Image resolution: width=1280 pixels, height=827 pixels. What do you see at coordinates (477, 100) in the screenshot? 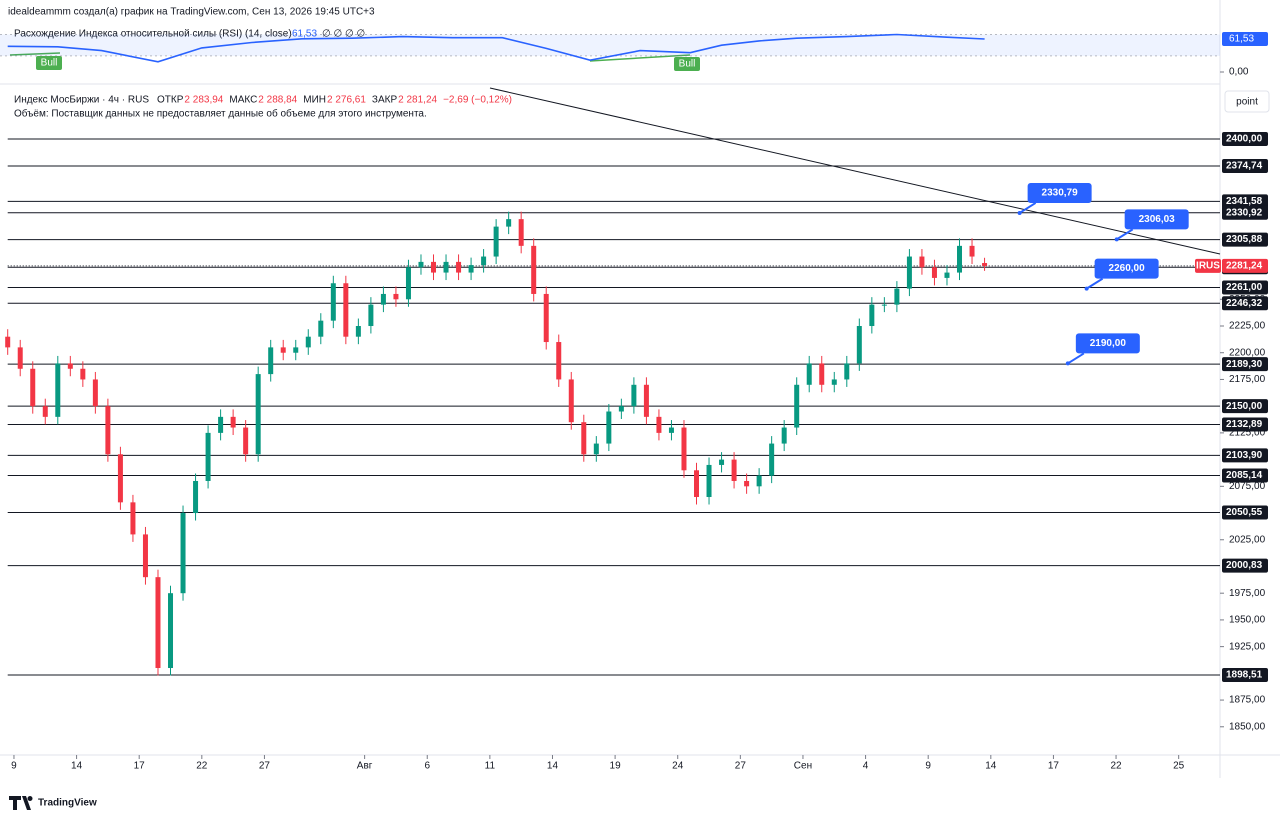
I see `ohlc-key: −2,69 (−0,12%)` at bounding box center [477, 100].